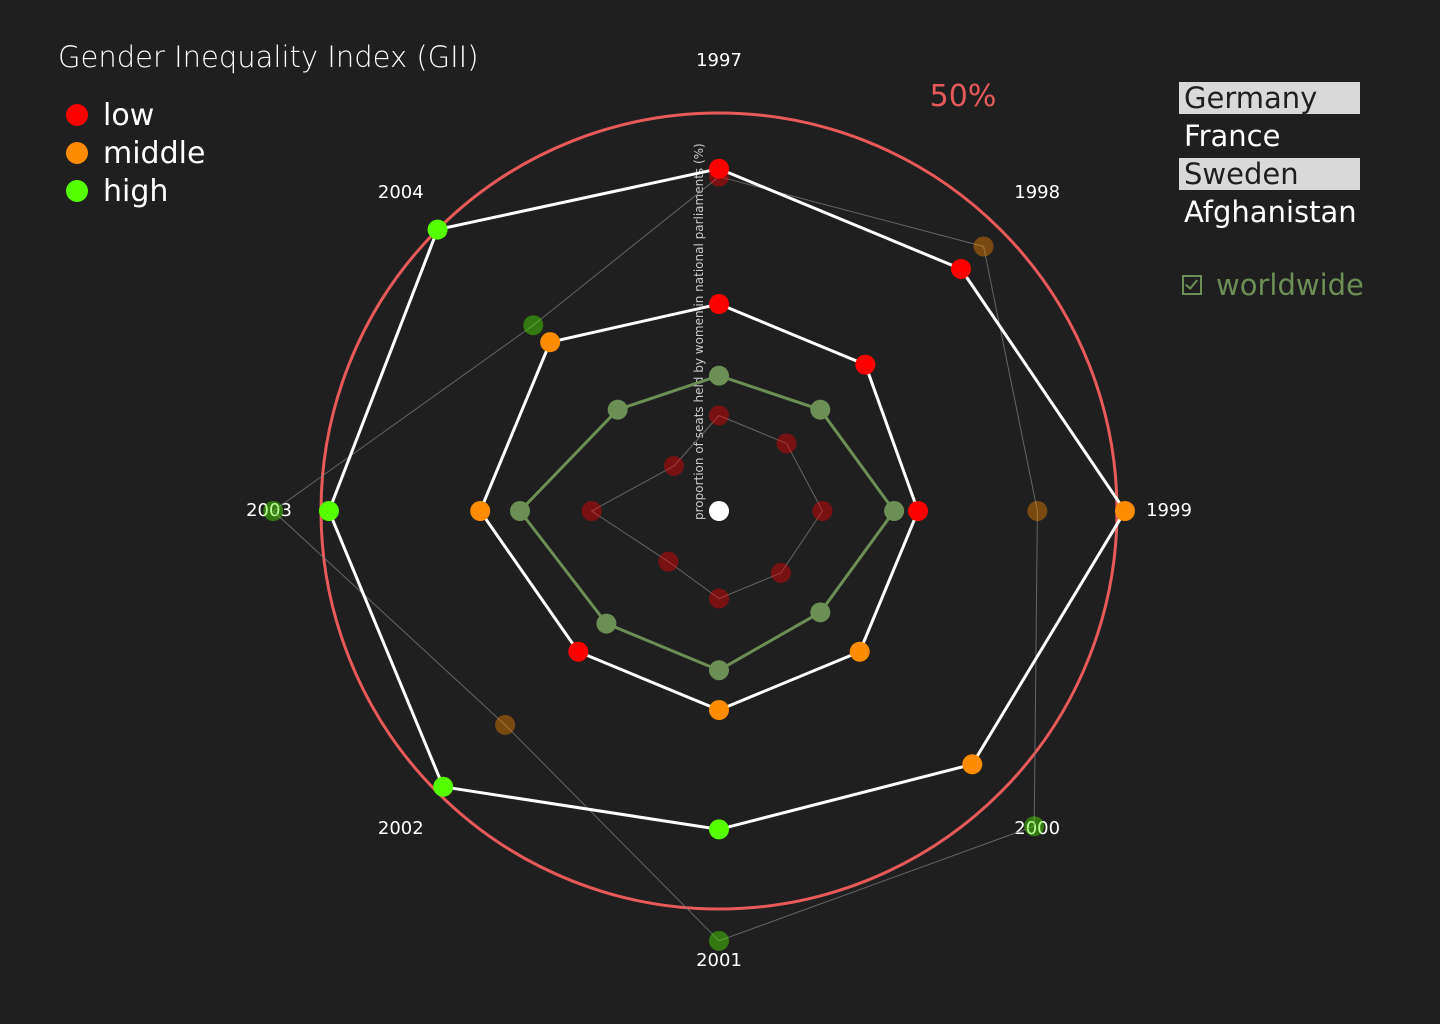  Describe the element at coordinates (719, 829) in the screenshot. I see `data-point-sweden-2001` at that location.